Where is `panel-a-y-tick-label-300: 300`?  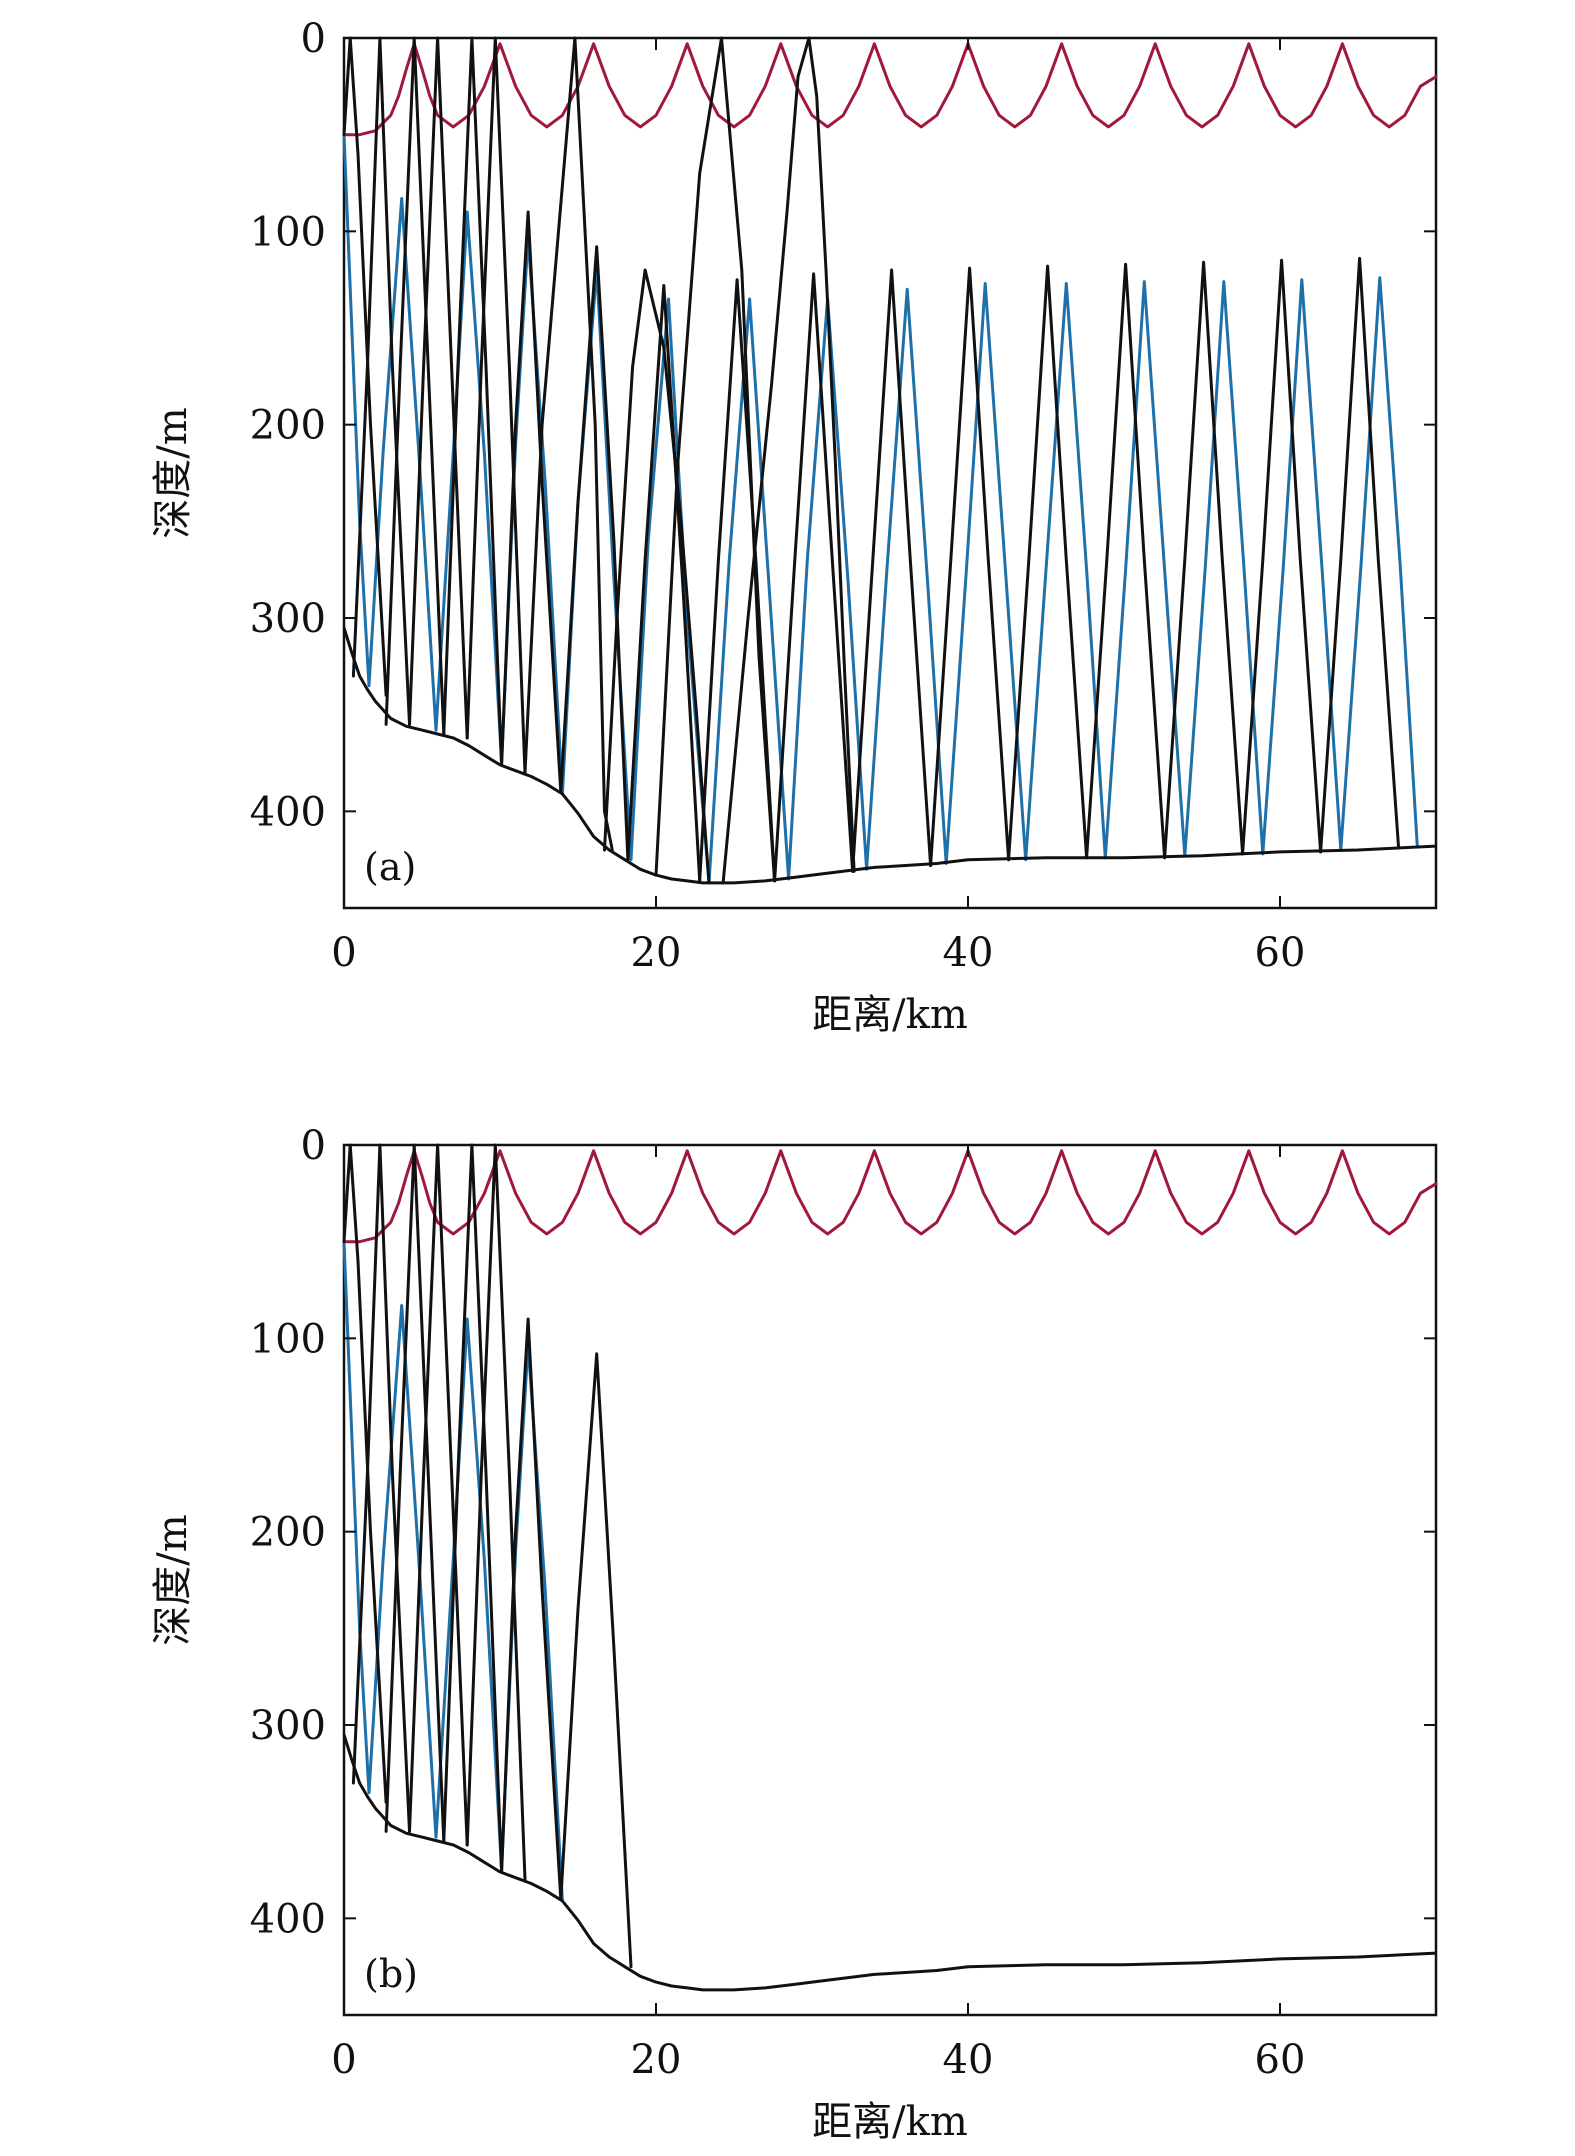 panel-a-y-tick-label-300: 300 is located at coordinates (288, 619).